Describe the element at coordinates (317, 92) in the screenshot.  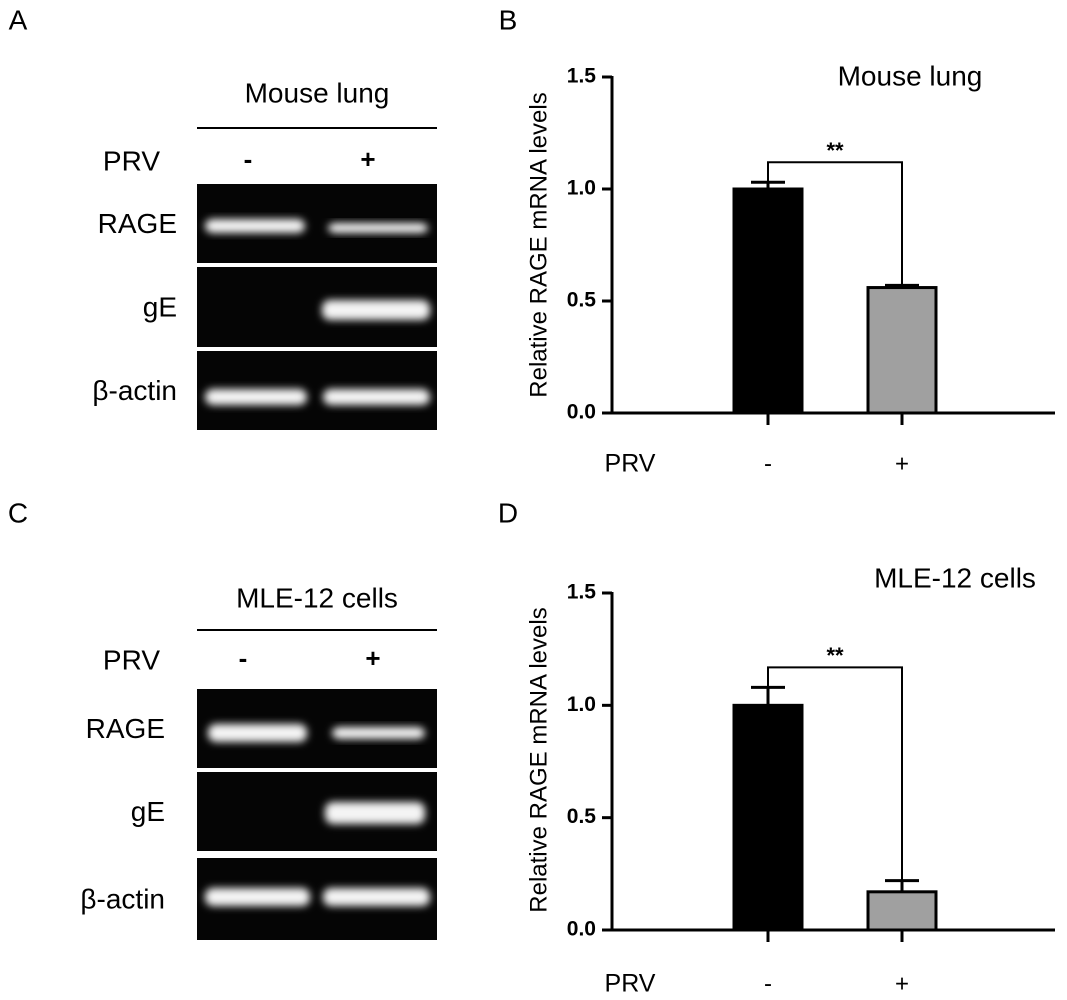
I see `gel-title: Mouse lung` at that location.